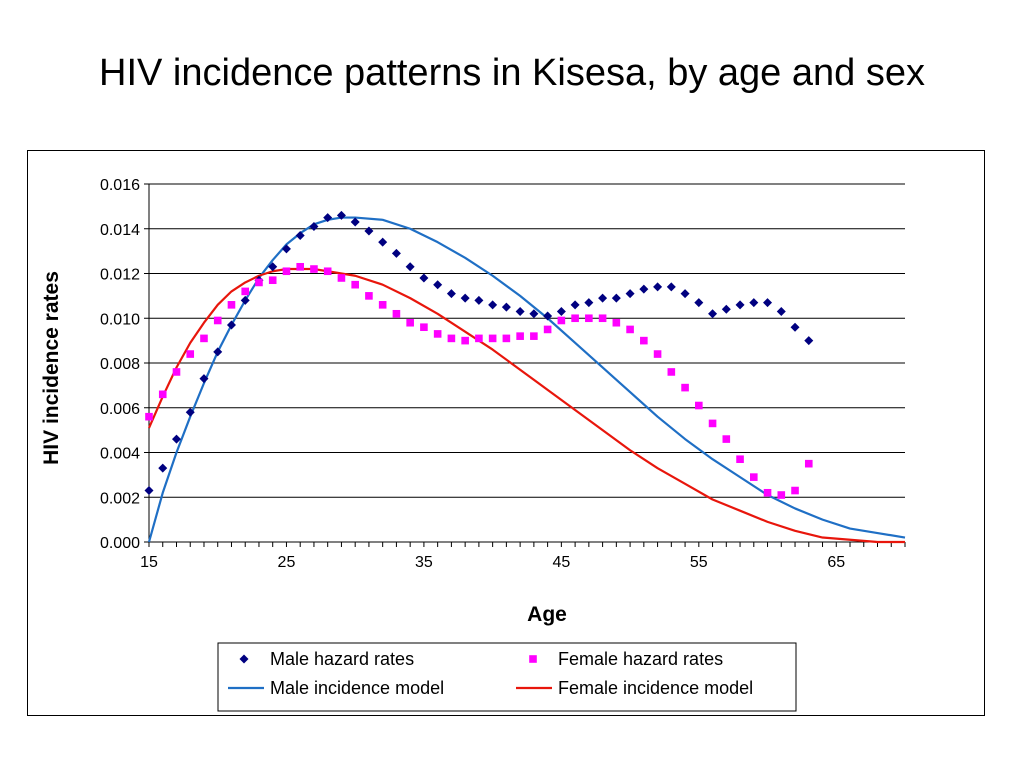 Image resolution: width=1024 pixels, height=768 pixels. I want to click on x-tick-label: 45, so click(561, 562).